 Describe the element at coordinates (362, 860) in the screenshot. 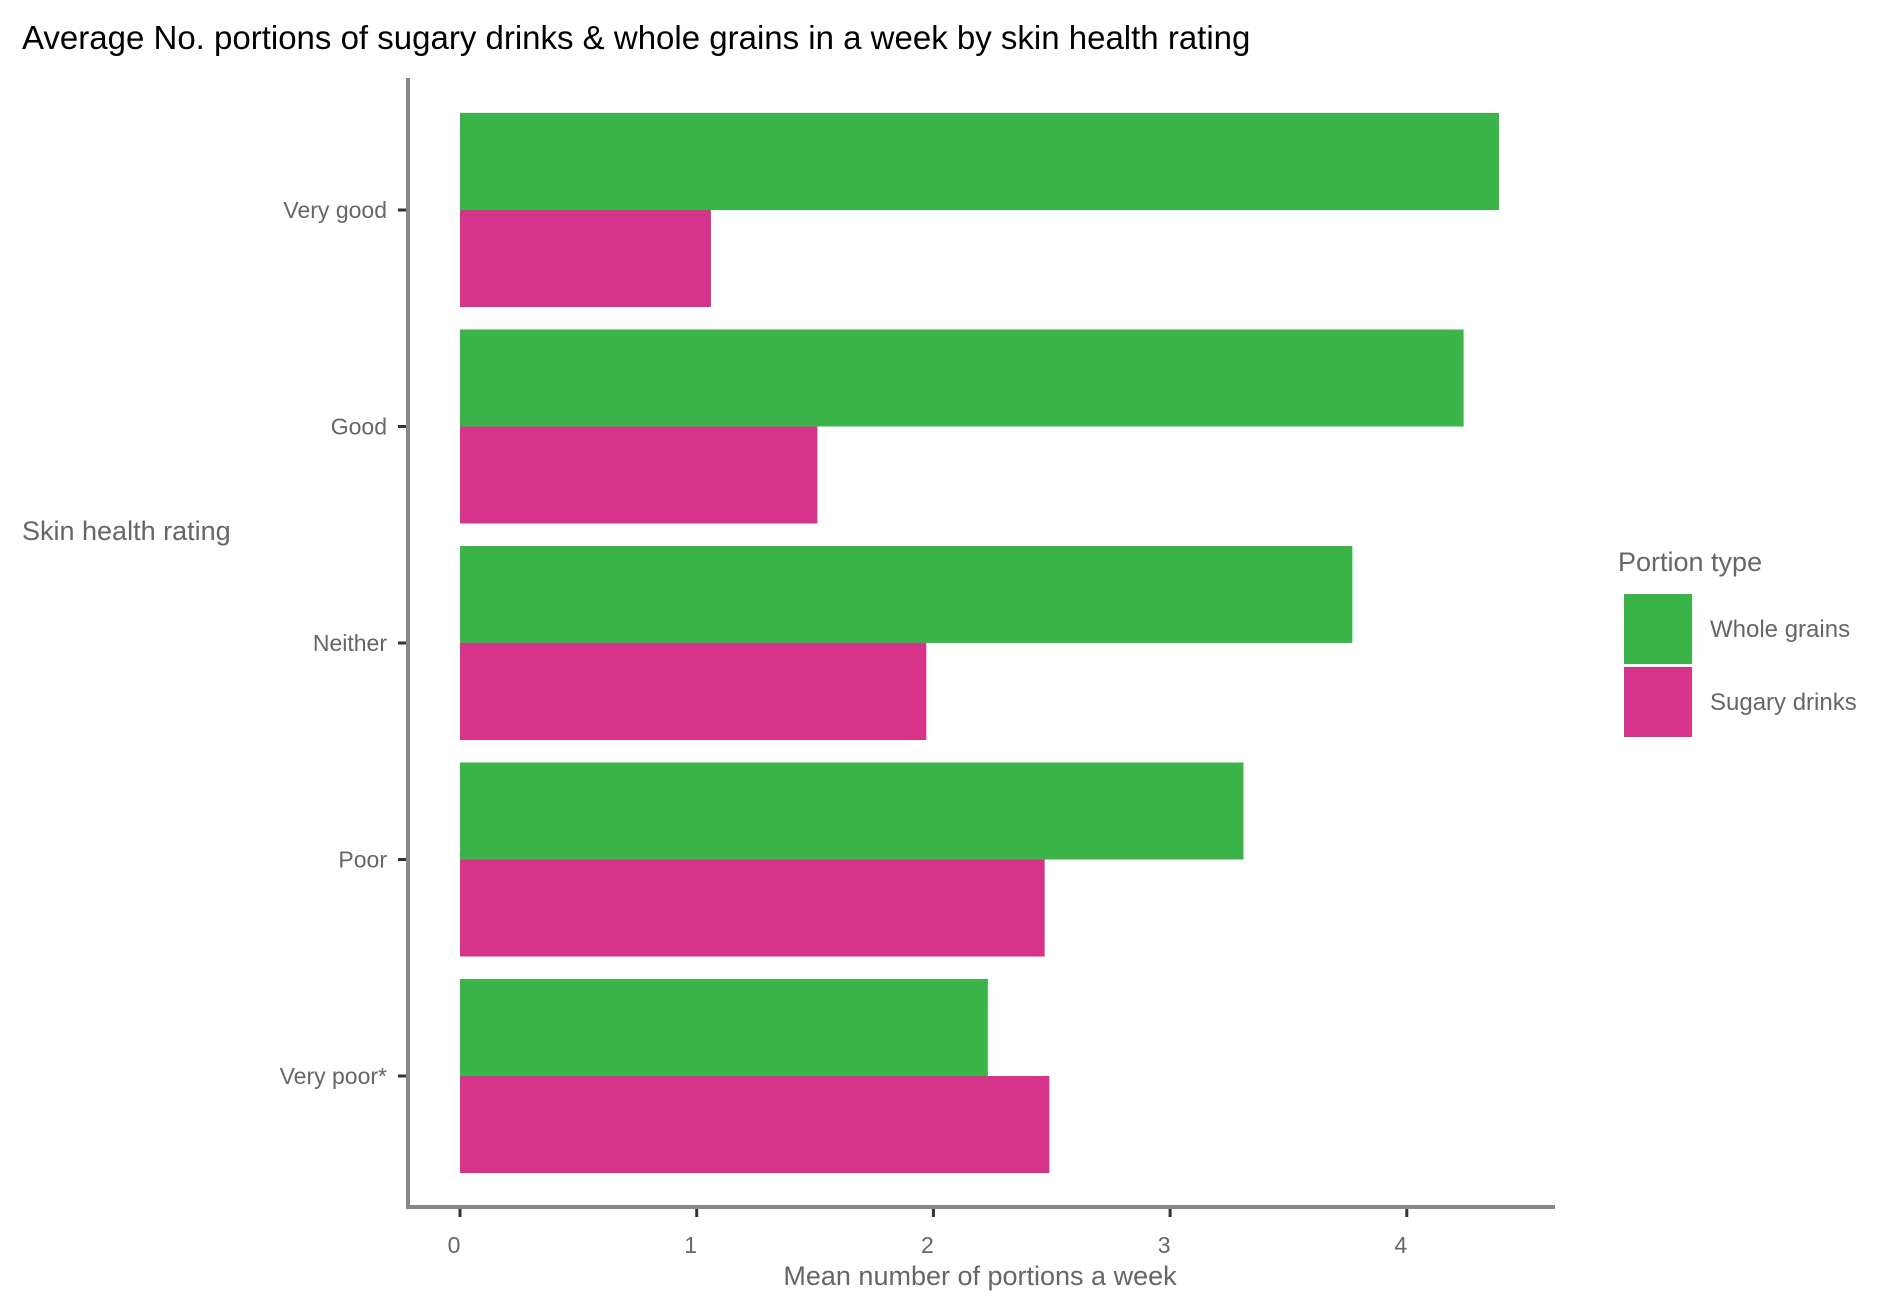

I see `y-tick-label: Poor` at that location.